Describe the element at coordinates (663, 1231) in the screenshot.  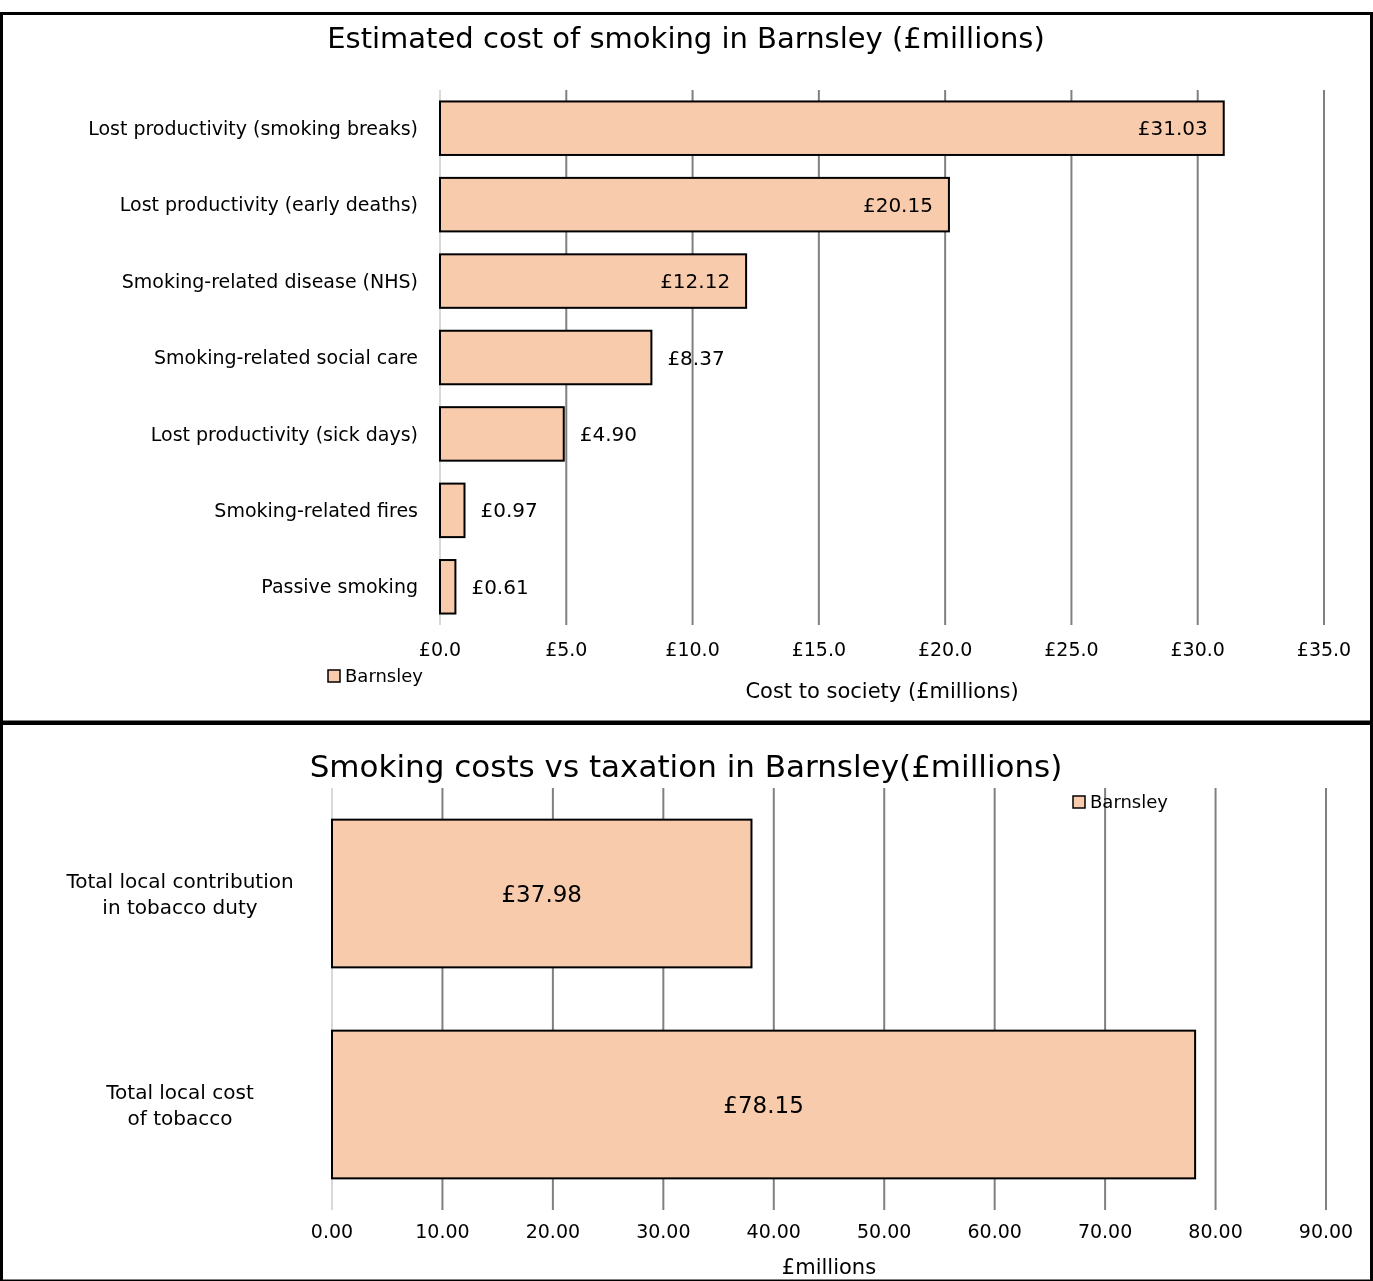
I see `x-tick-label: 30.00` at that location.